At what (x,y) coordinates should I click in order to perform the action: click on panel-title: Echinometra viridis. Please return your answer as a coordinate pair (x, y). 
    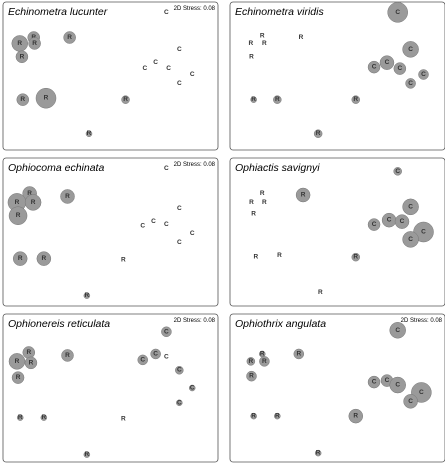
    Looking at the image, I should click on (279, 12).